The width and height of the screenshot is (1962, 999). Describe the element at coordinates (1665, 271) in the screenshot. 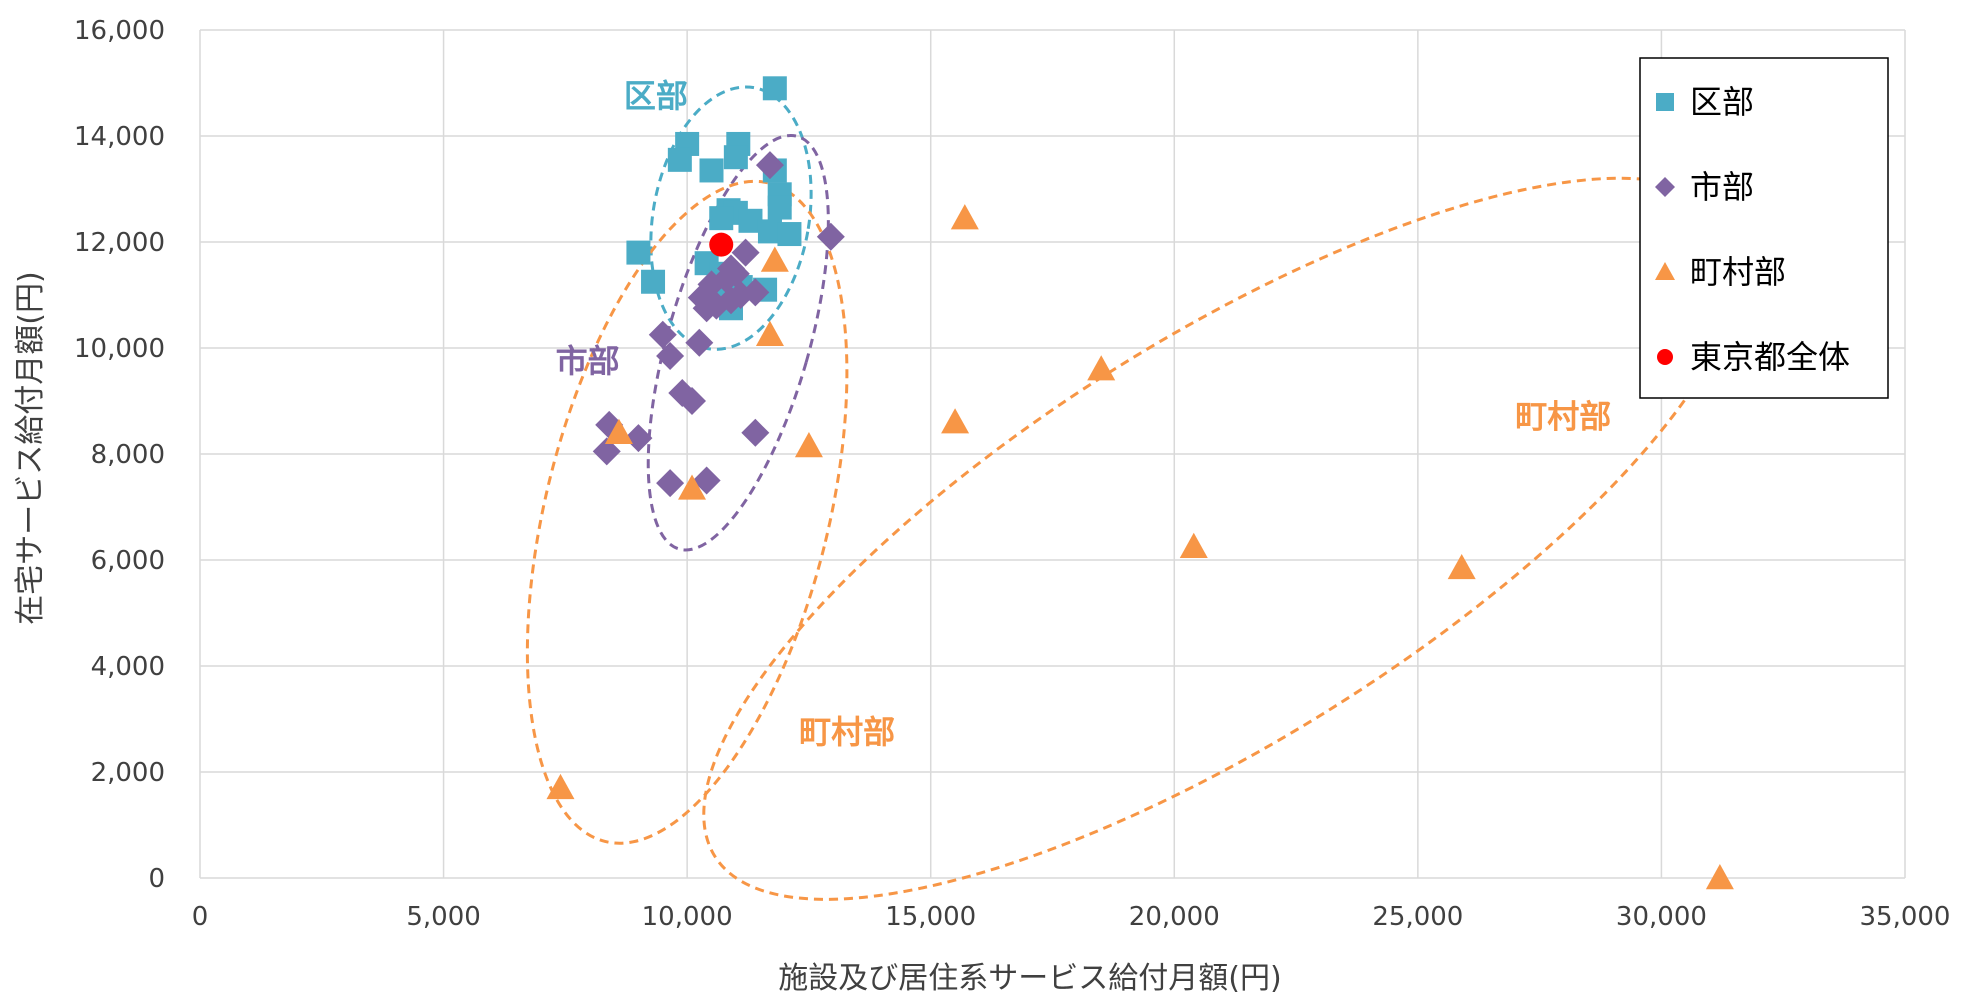

I see `legend-marker-chouson` at that location.